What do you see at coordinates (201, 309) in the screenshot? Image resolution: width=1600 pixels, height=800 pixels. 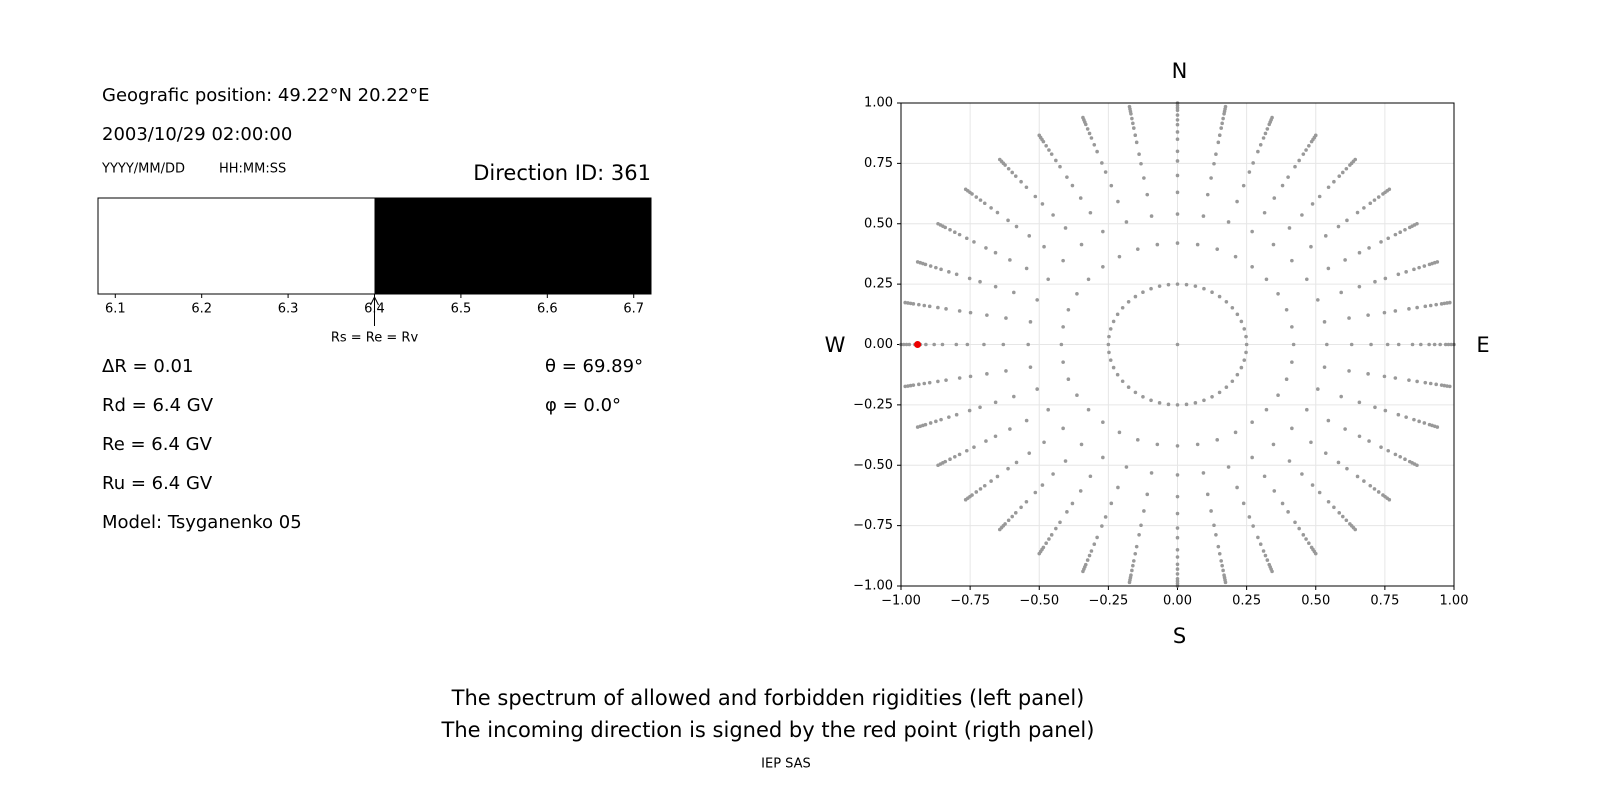 I see `x-tick-label: 6.2` at bounding box center [201, 309].